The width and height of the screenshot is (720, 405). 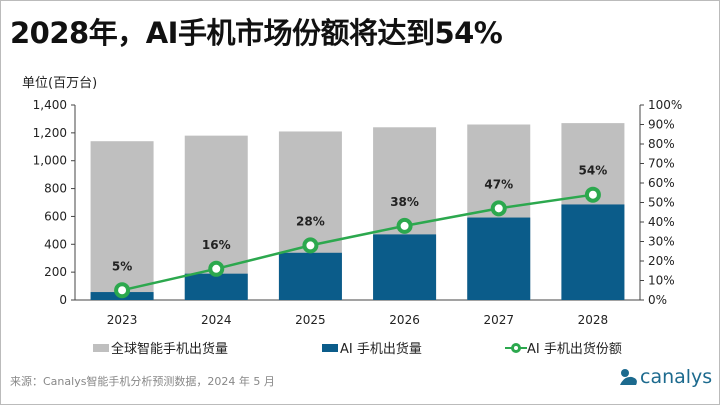 I want to click on legend-ai: AI 手机出货量, so click(x=372, y=347).